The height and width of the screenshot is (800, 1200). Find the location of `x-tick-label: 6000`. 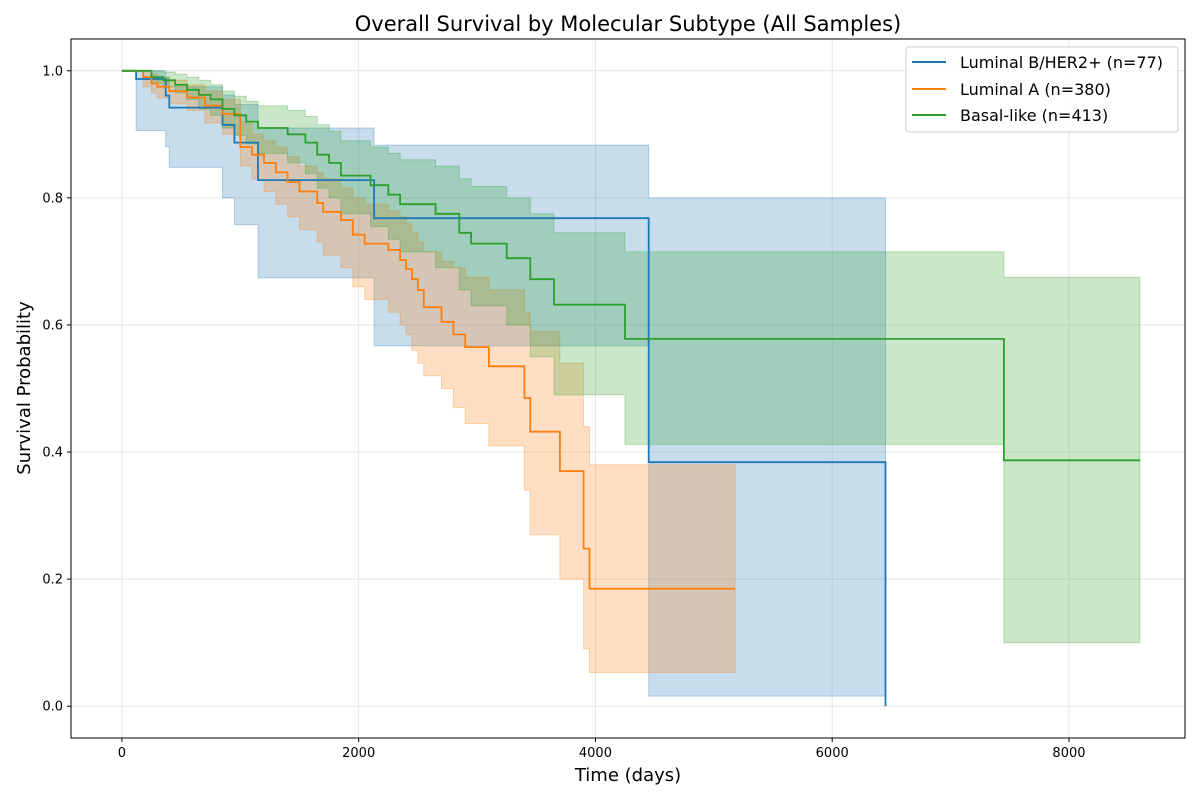

x-tick-label: 6000 is located at coordinates (832, 753).